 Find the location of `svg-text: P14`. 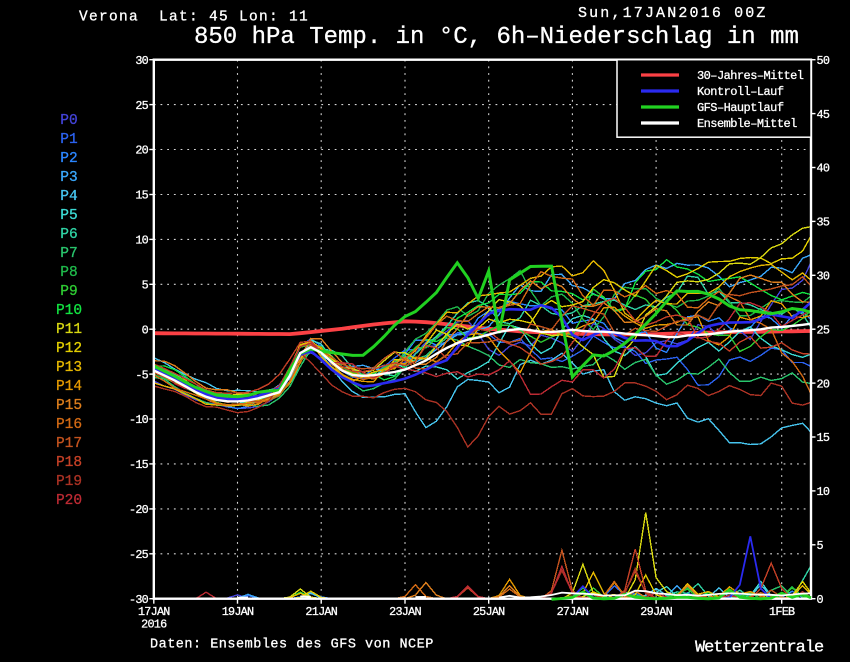

svg-text: P14 is located at coordinates (69, 387).